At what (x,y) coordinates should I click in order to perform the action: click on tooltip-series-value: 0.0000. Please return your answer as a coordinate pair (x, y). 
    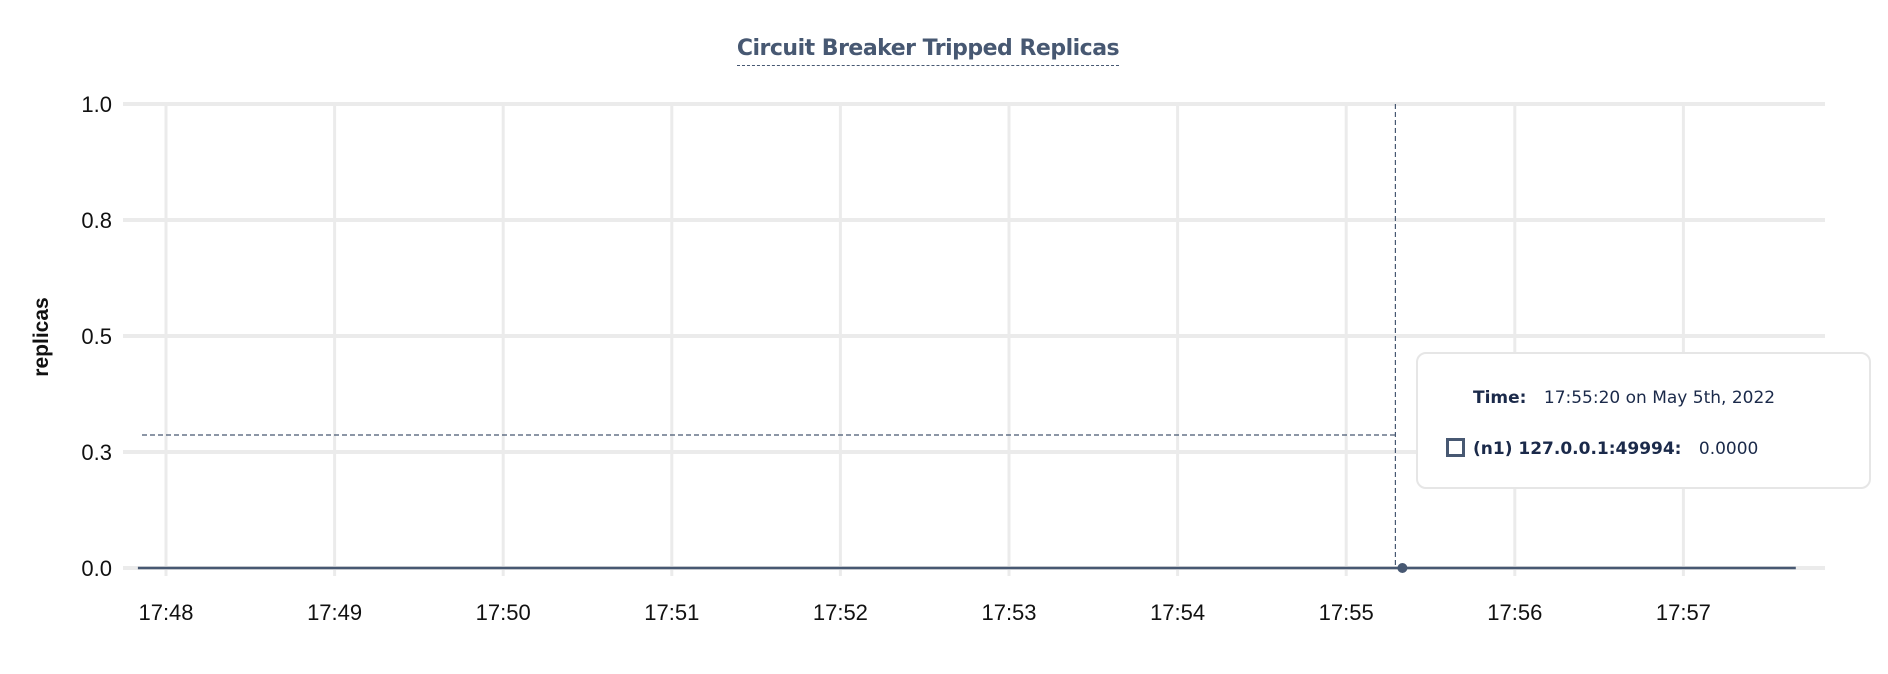
    Looking at the image, I should click on (1728, 449).